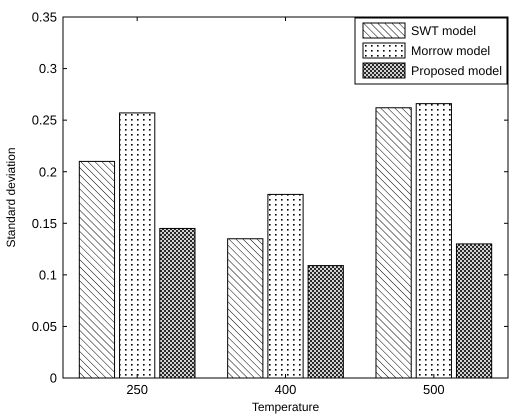 The width and height of the screenshot is (518, 416). I want to click on y-tick-label: 0, so click(53, 378).